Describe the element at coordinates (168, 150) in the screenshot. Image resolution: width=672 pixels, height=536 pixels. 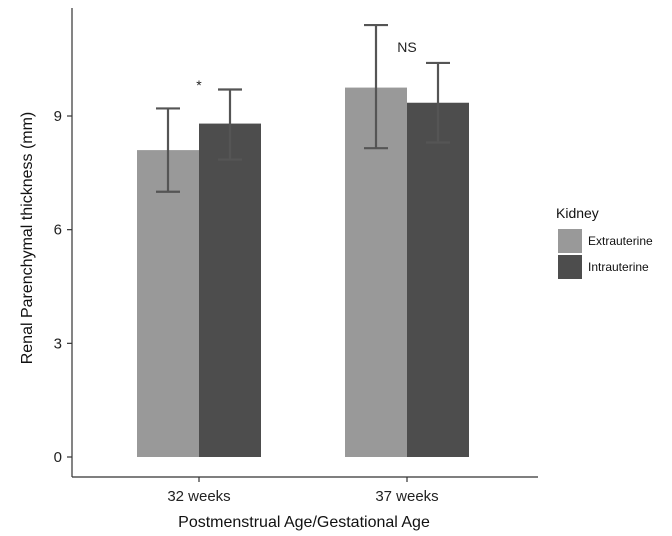
I see `error-bar-extrauterine-32-weeks` at that location.